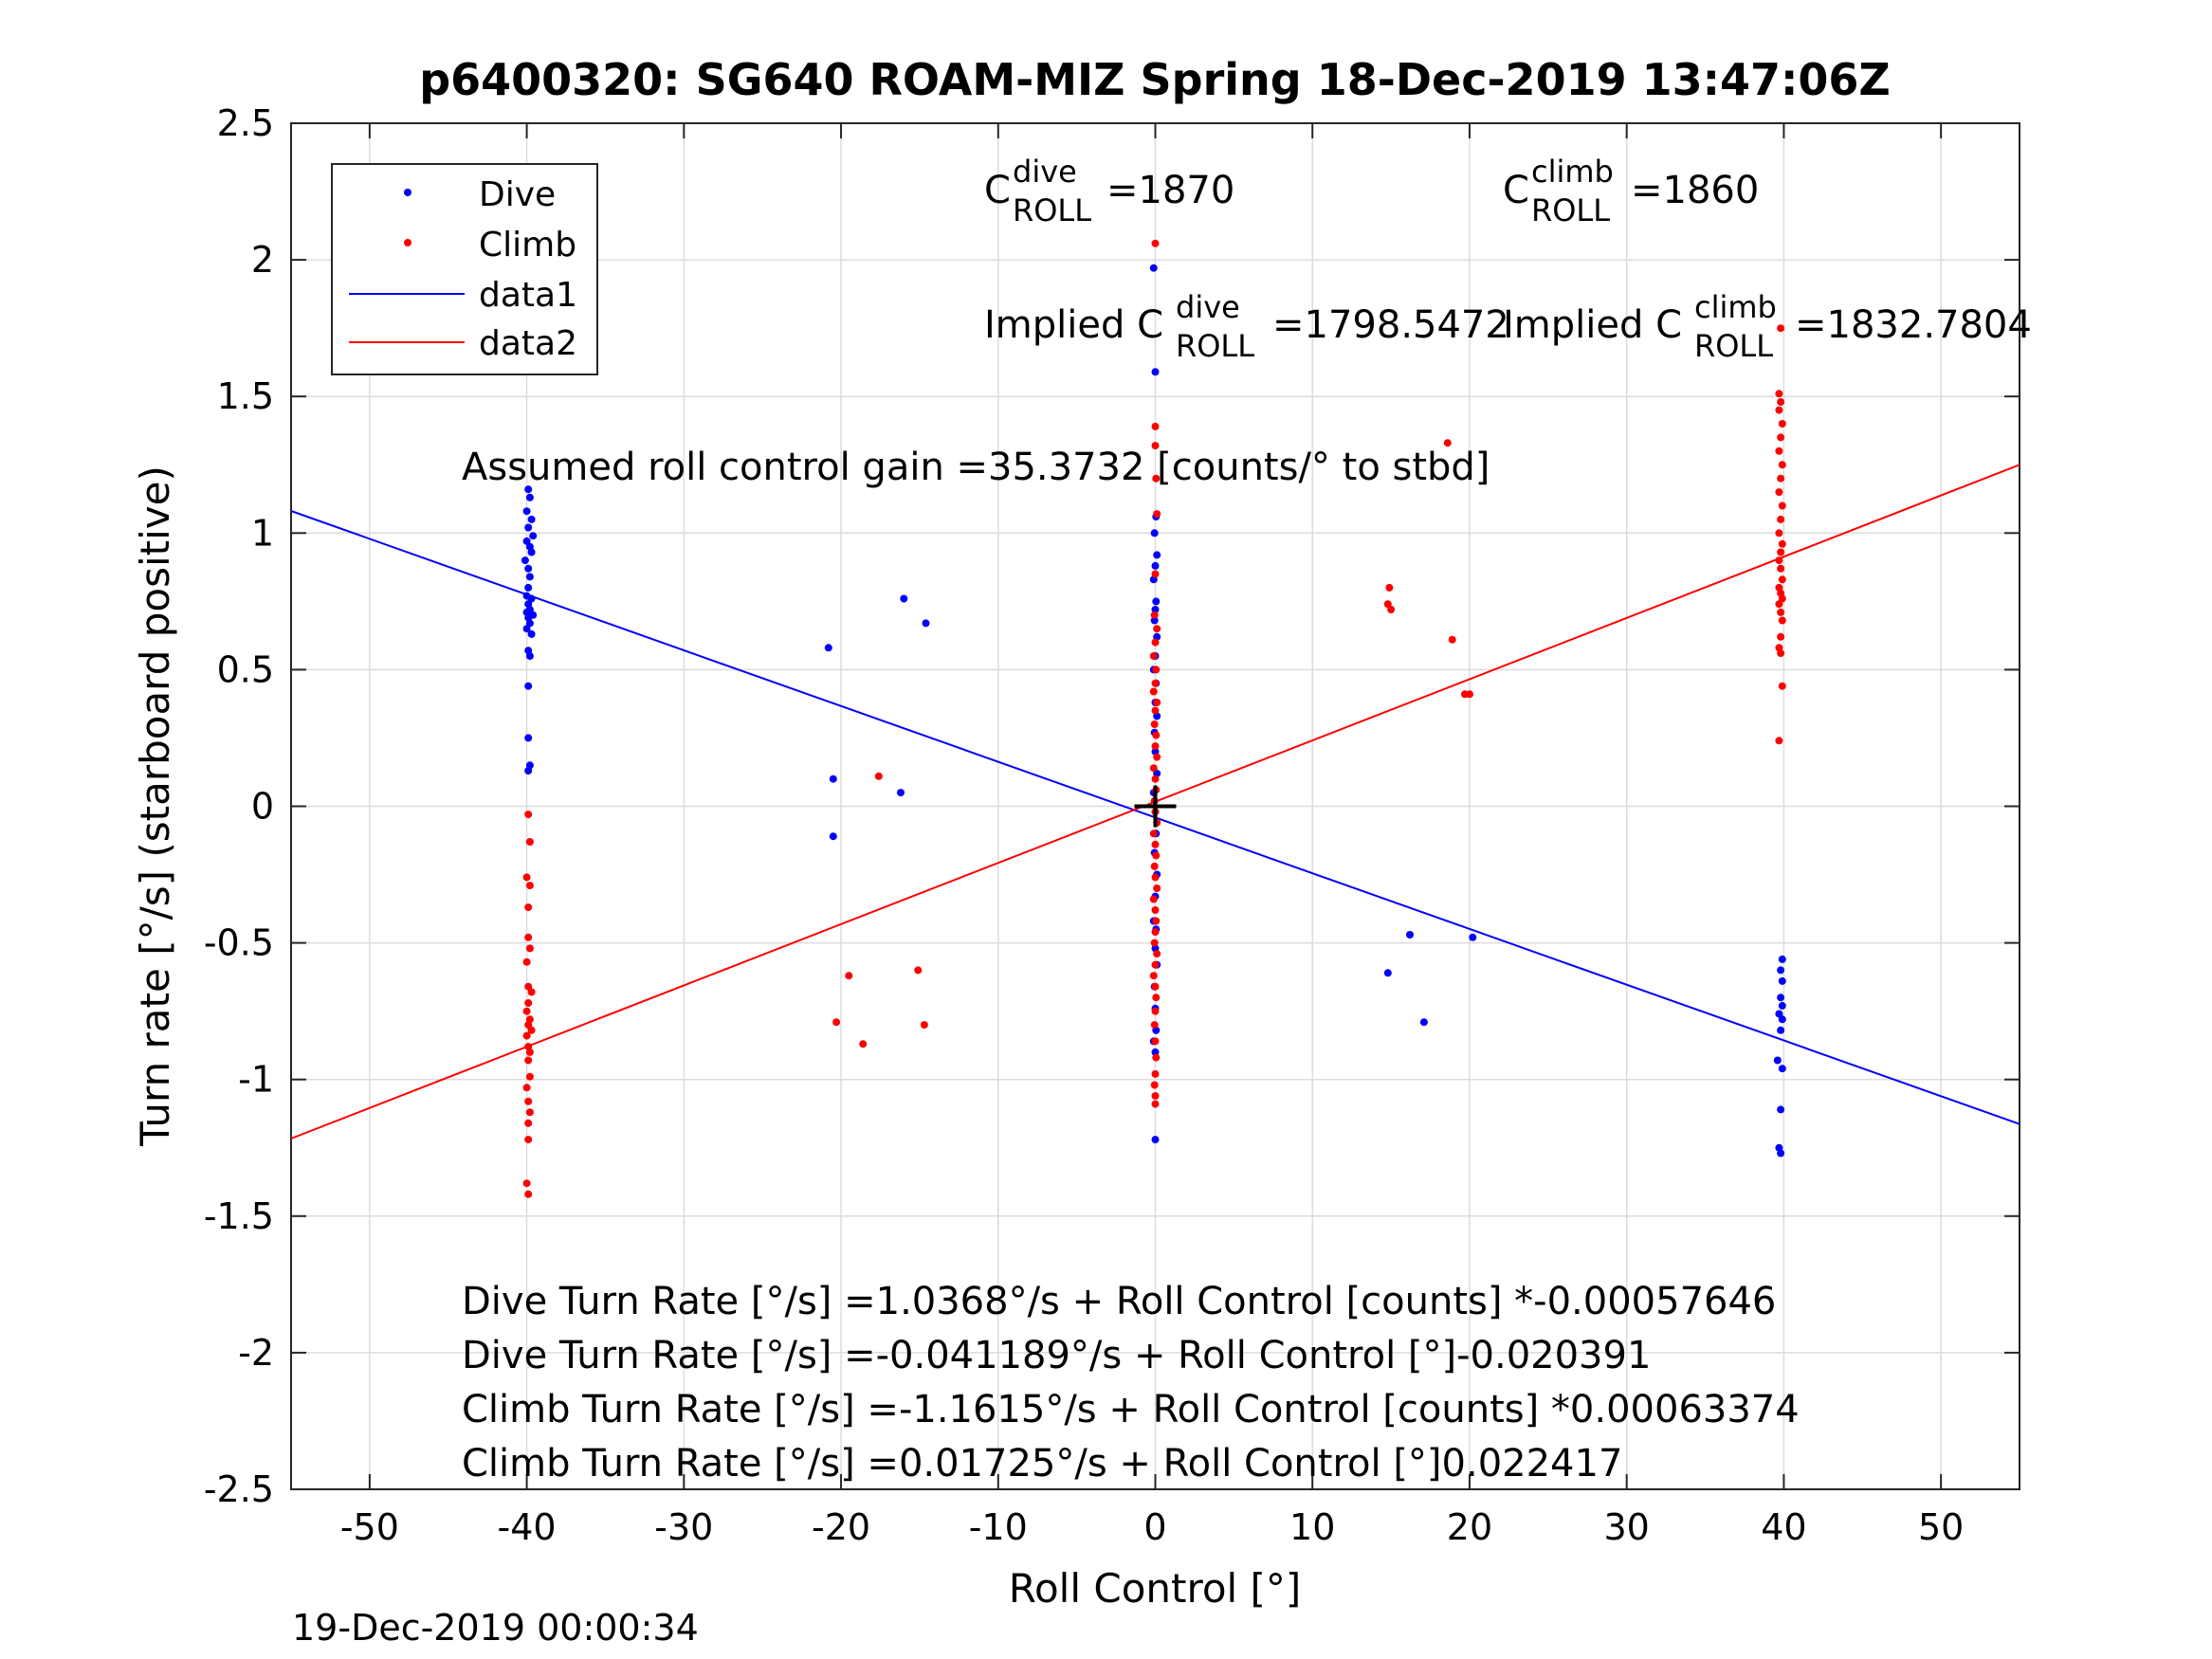  I want to click on legend-climb-label: Climb, so click(527, 245).